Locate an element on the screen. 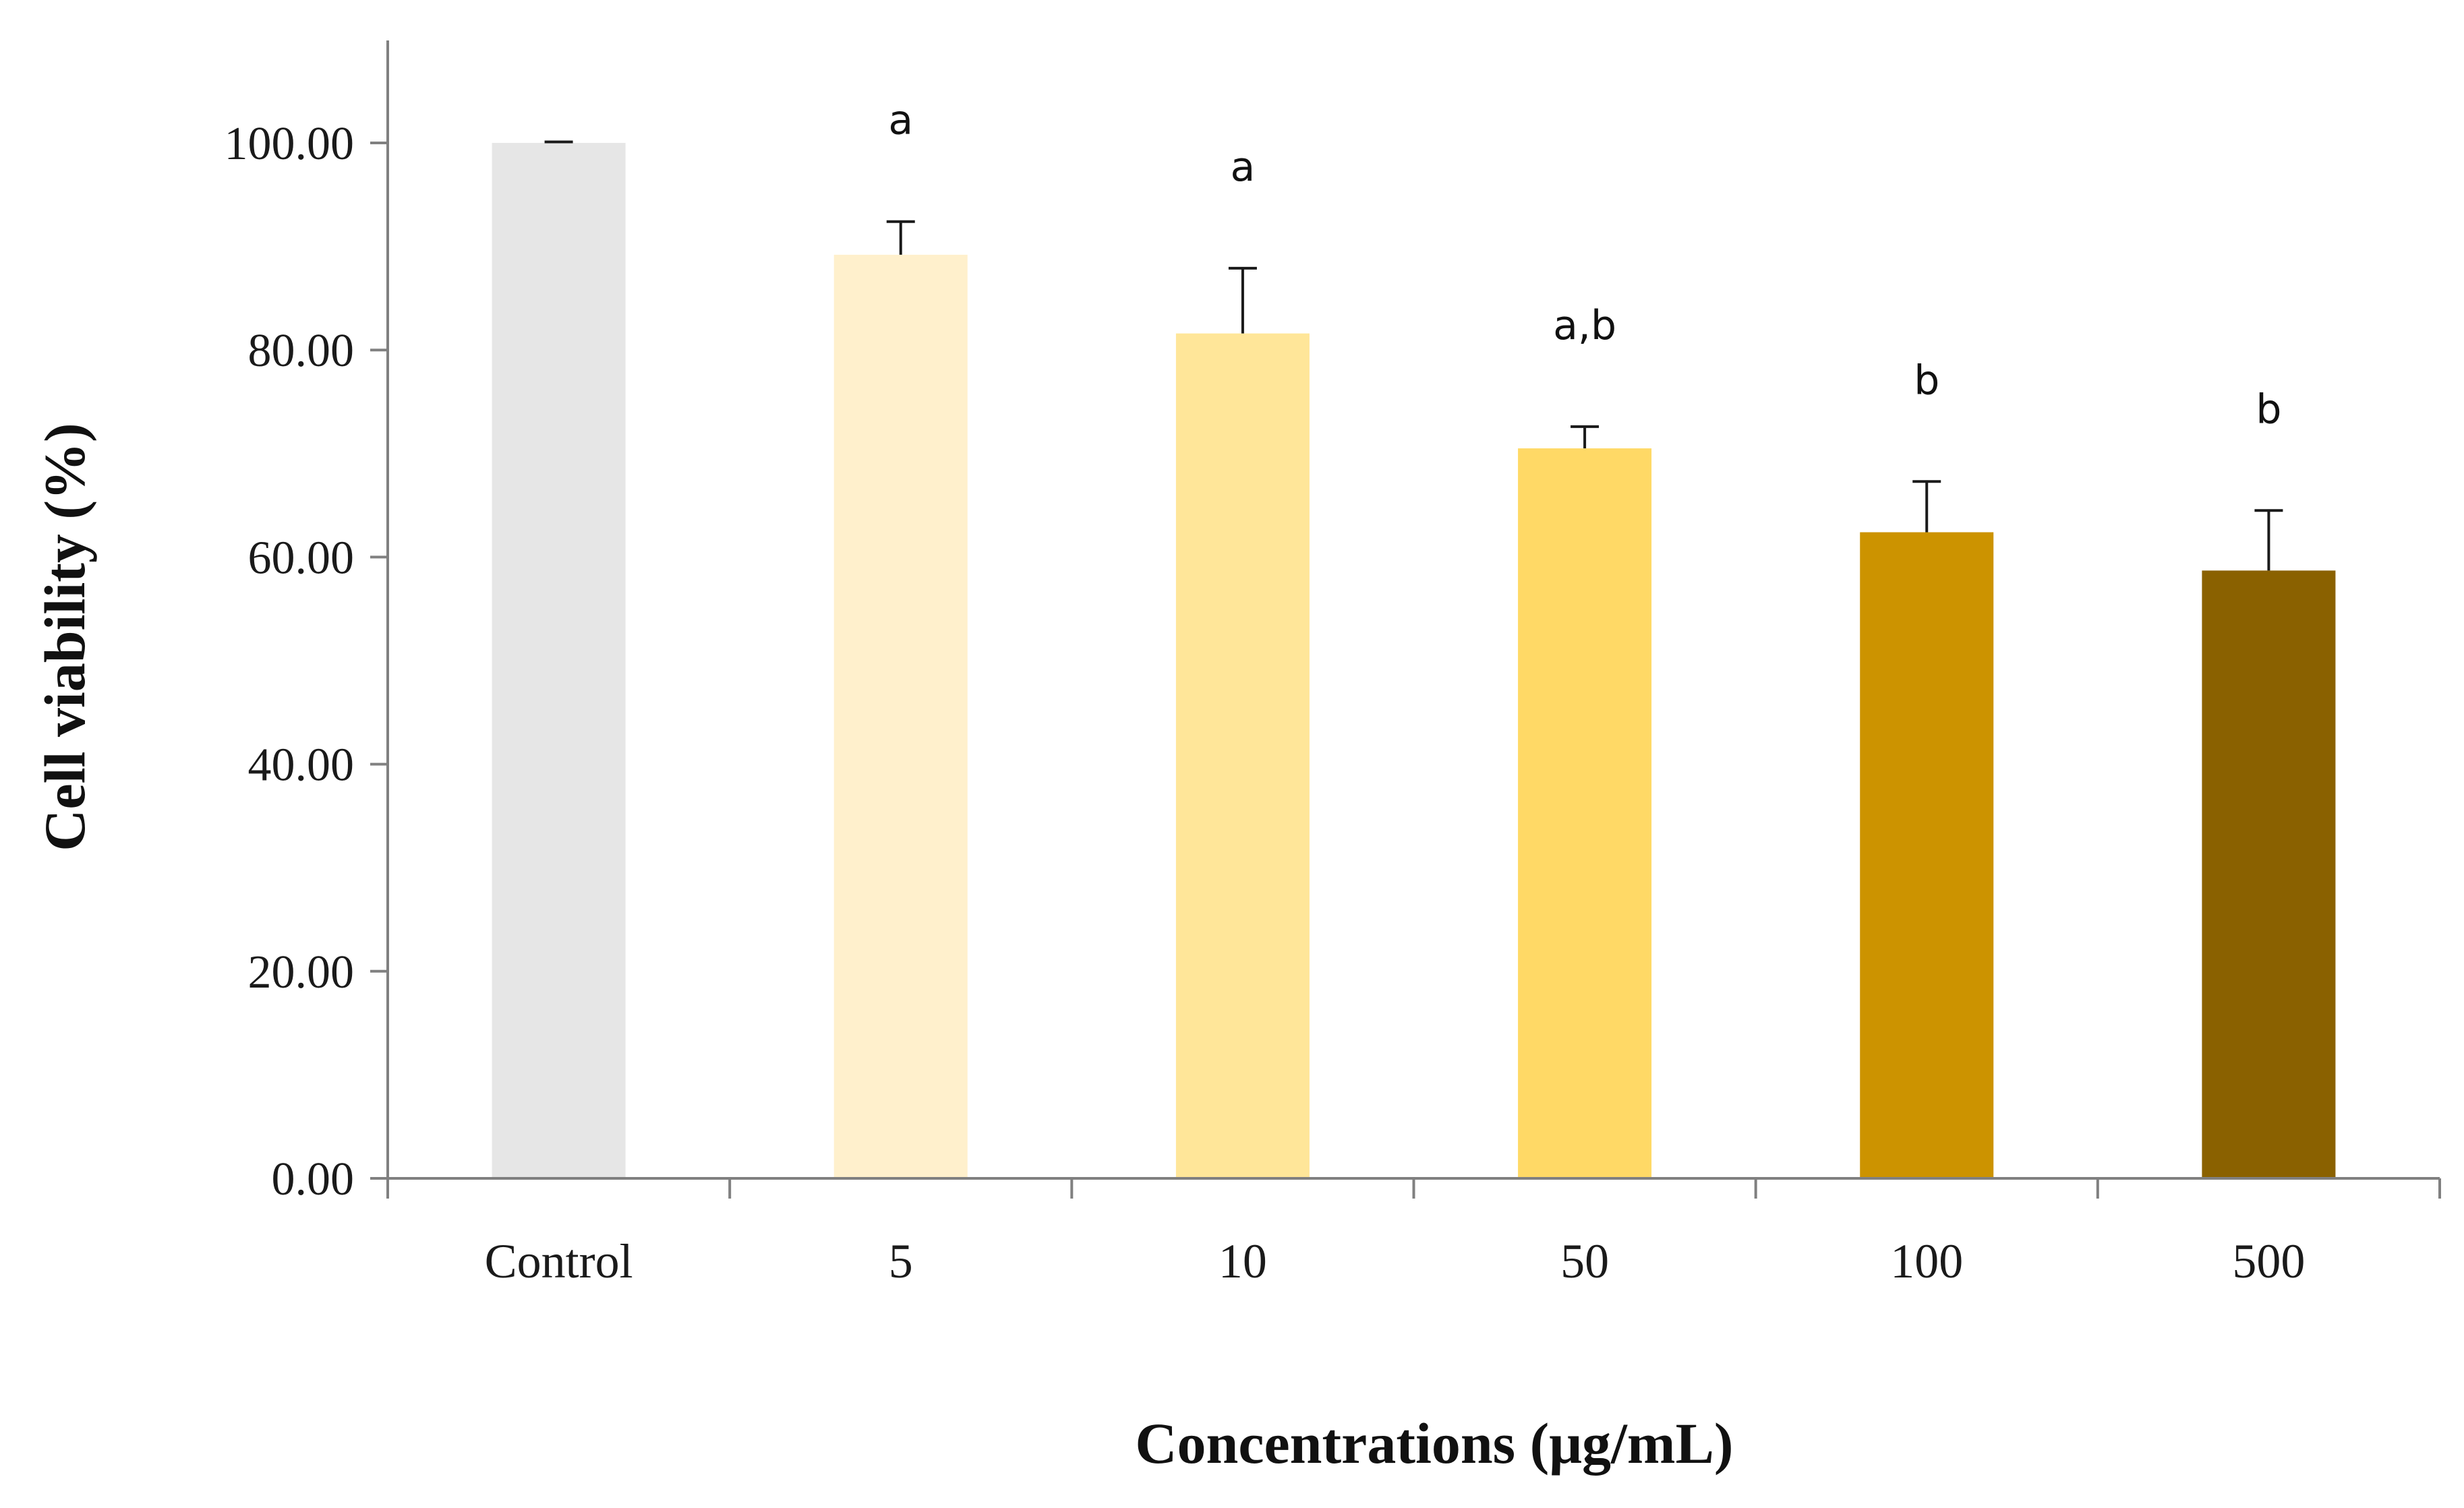 The image size is (2464, 1508). y-tick-label: 0.00 is located at coordinates (313, 1179).